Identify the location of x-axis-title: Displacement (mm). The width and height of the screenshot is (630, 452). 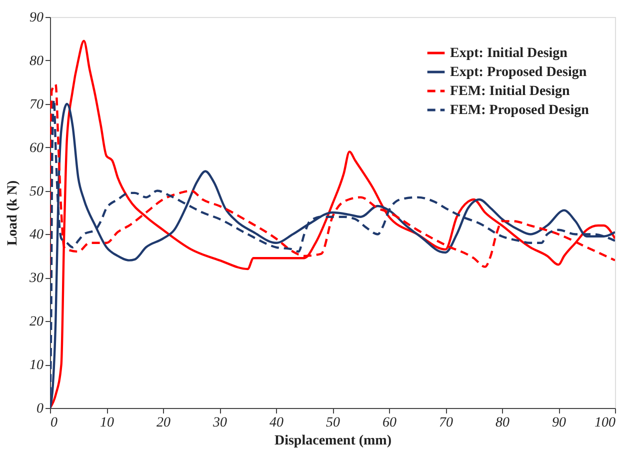
(333, 441).